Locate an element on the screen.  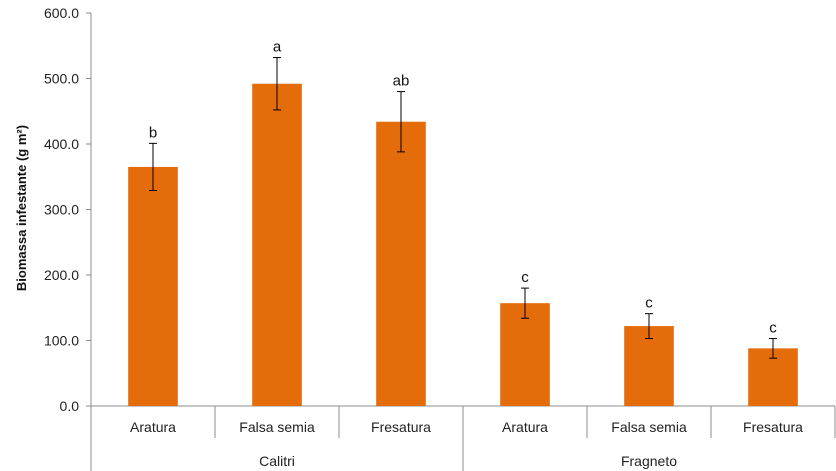
significance-label: a is located at coordinates (277, 47).